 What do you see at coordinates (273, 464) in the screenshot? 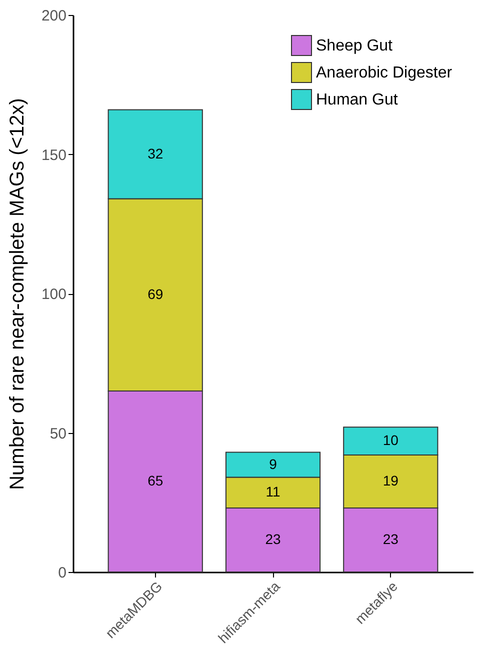
I see `data-label: 9` at bounding box center [273, 464].